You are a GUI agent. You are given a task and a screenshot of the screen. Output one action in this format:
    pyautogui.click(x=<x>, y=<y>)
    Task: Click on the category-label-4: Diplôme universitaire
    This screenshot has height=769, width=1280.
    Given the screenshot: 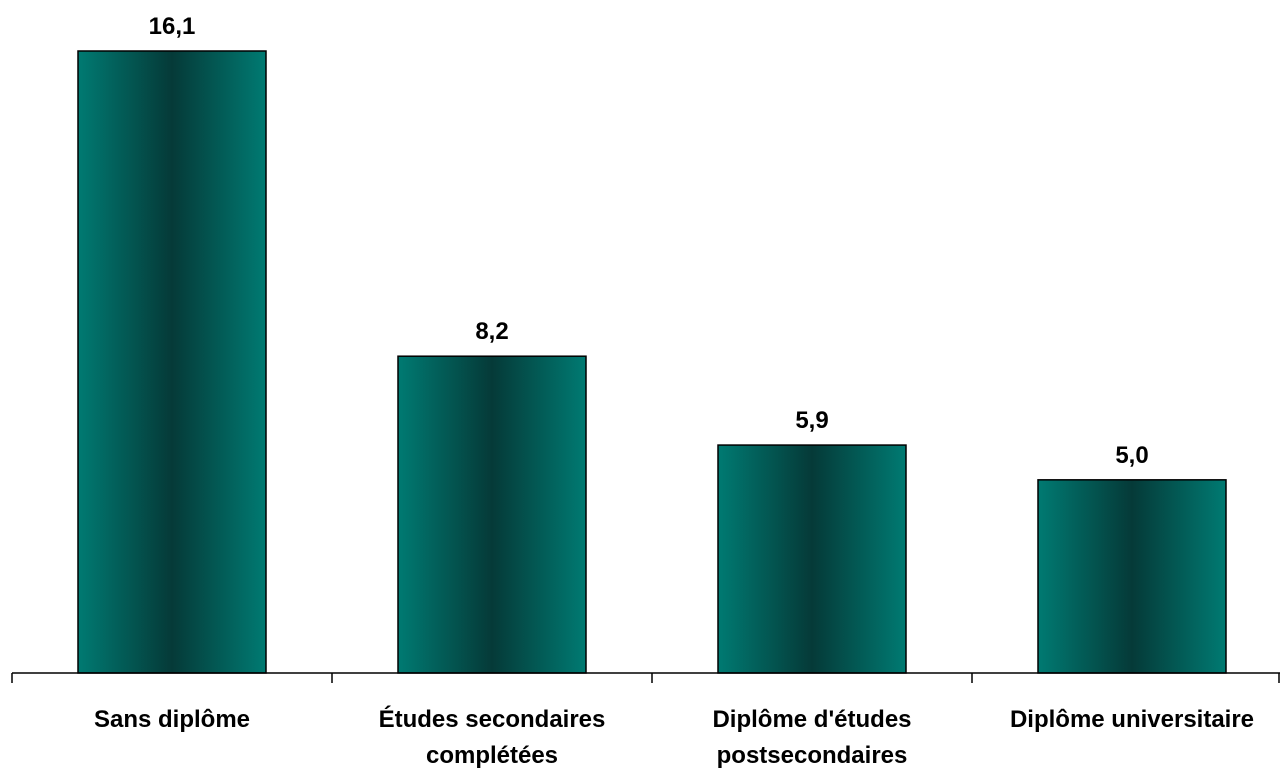 What is the action you would take?
    pyautogui.click(x=1132, y=719)
    